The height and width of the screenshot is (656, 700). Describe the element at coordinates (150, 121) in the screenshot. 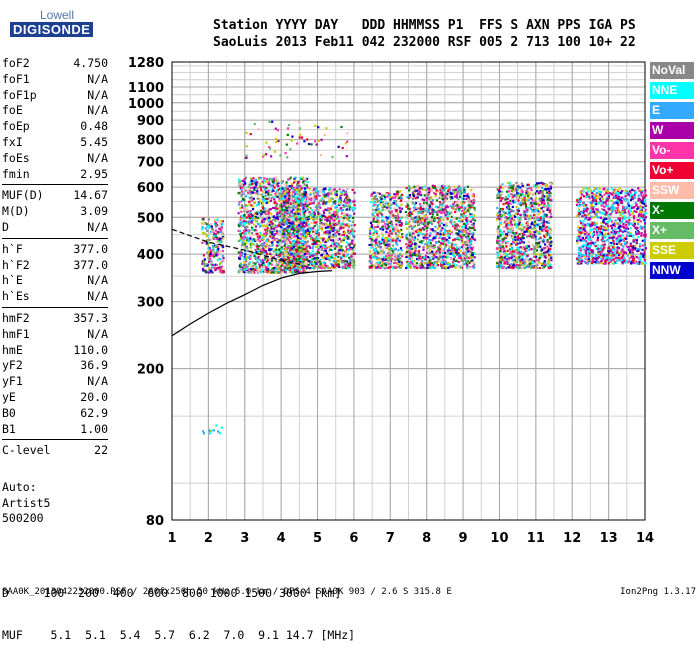

I see `y-tick-label: 900` at that location.